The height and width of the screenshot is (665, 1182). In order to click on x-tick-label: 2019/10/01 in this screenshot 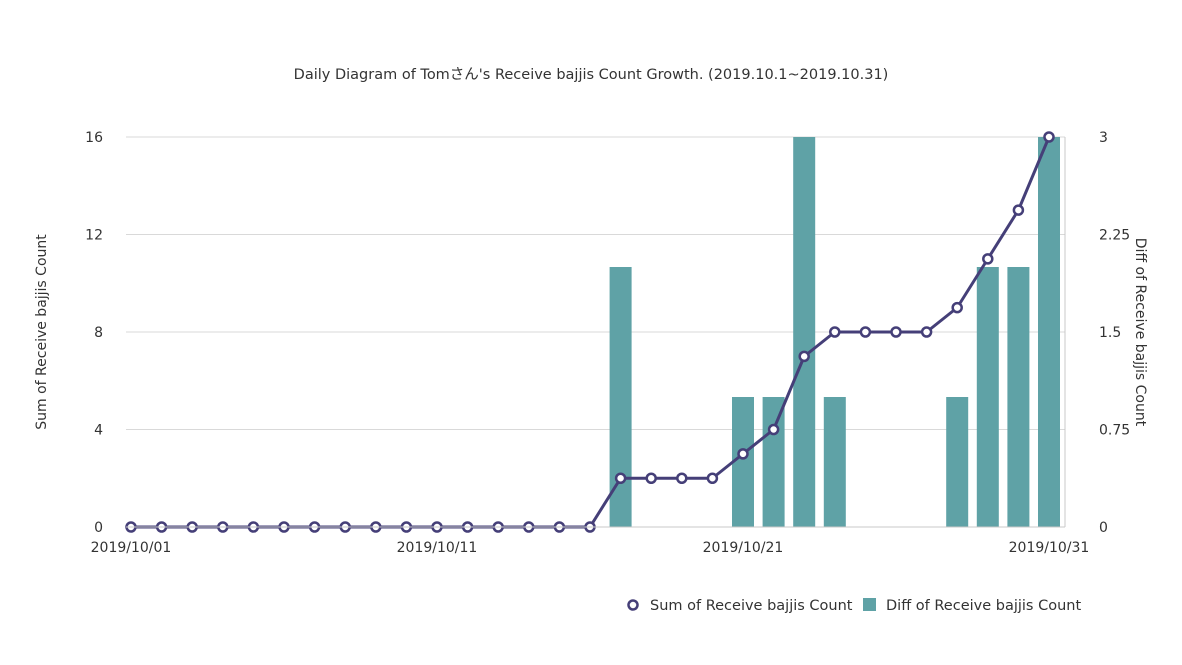, I will do `click(131, 548)`.